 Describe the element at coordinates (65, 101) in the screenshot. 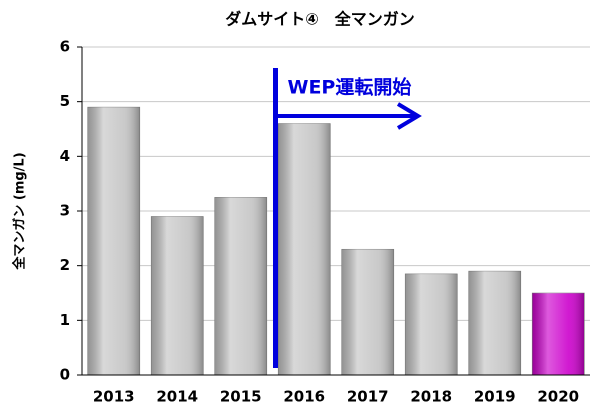

I see `y-tick-label: 5` at that location.